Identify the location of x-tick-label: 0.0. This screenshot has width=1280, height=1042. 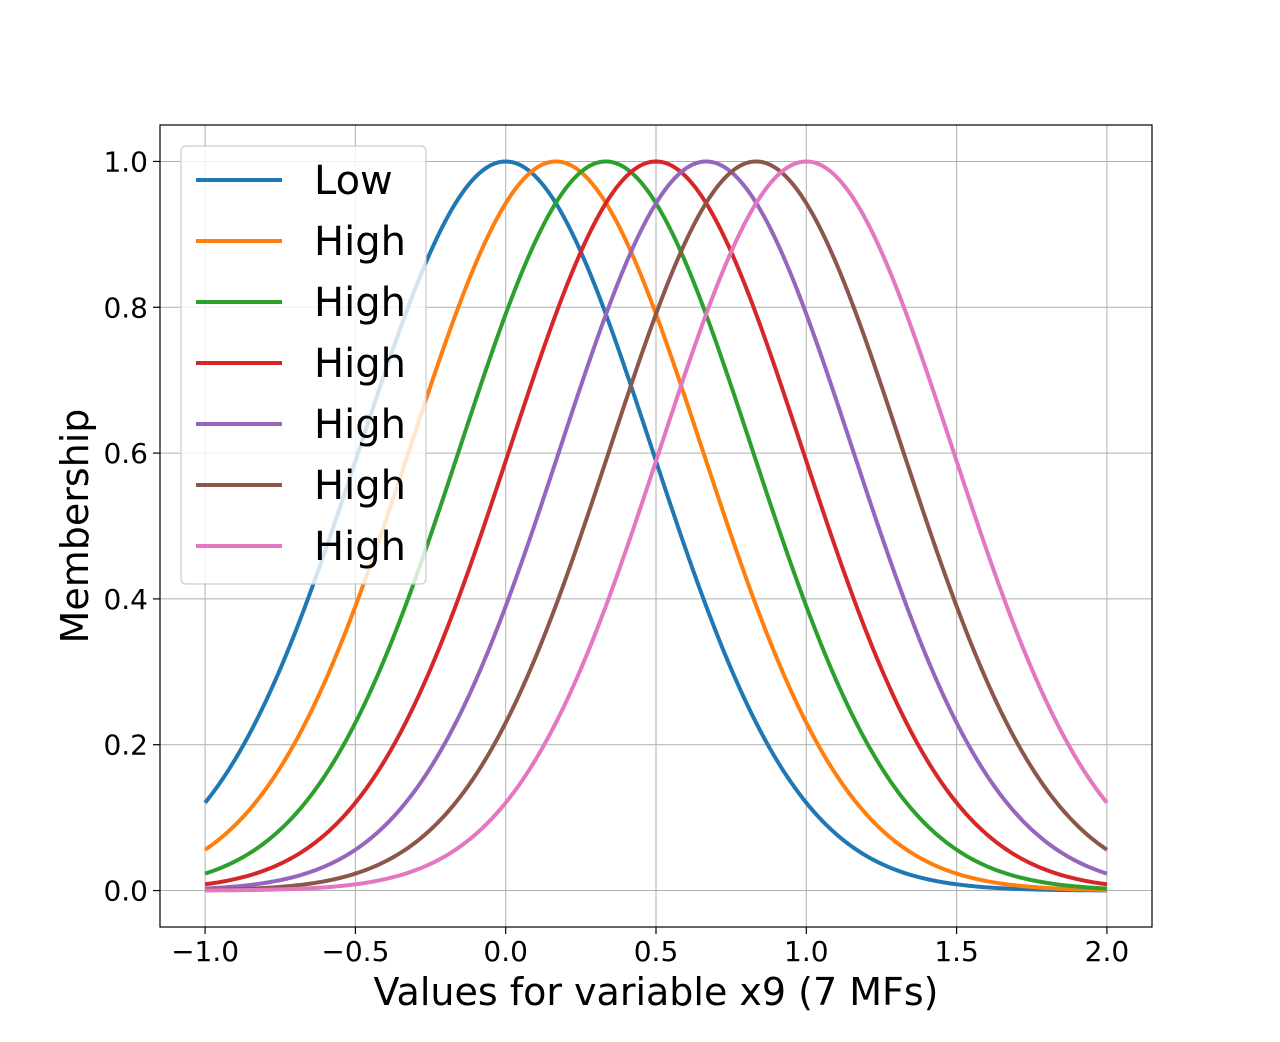
(505, 951).